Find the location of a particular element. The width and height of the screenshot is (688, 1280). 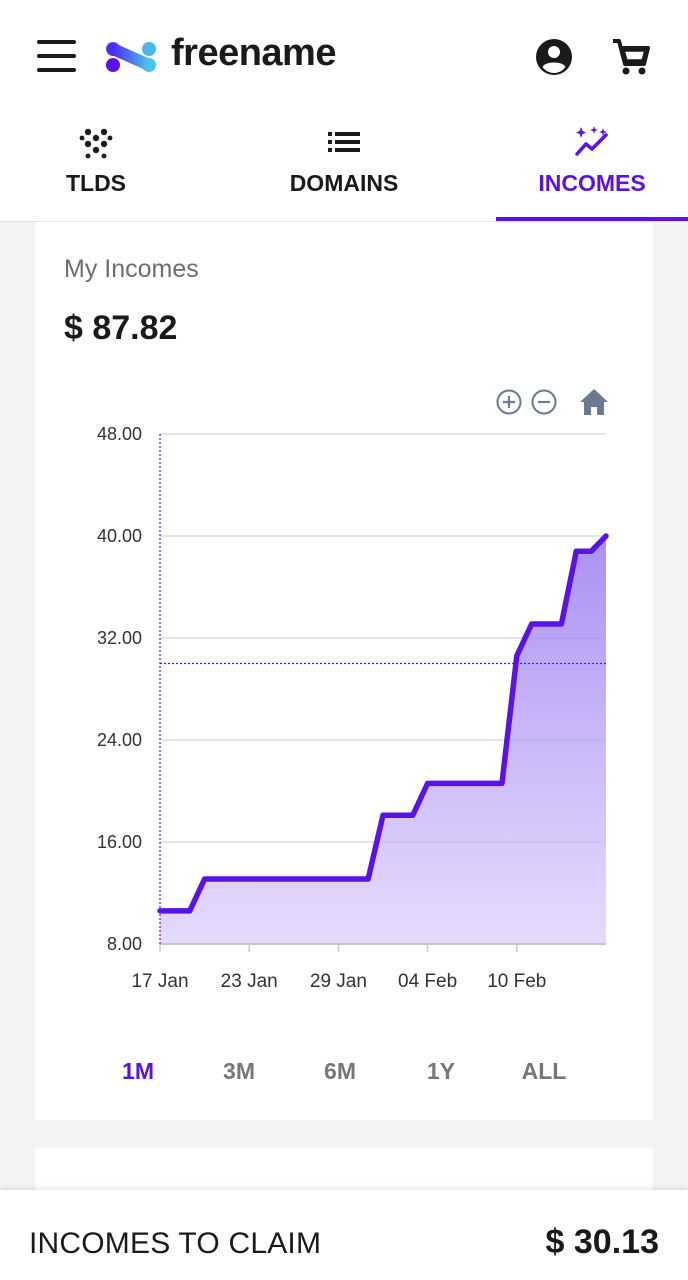

y-tick-label: 40.00 is located at coordinates (119, 536).